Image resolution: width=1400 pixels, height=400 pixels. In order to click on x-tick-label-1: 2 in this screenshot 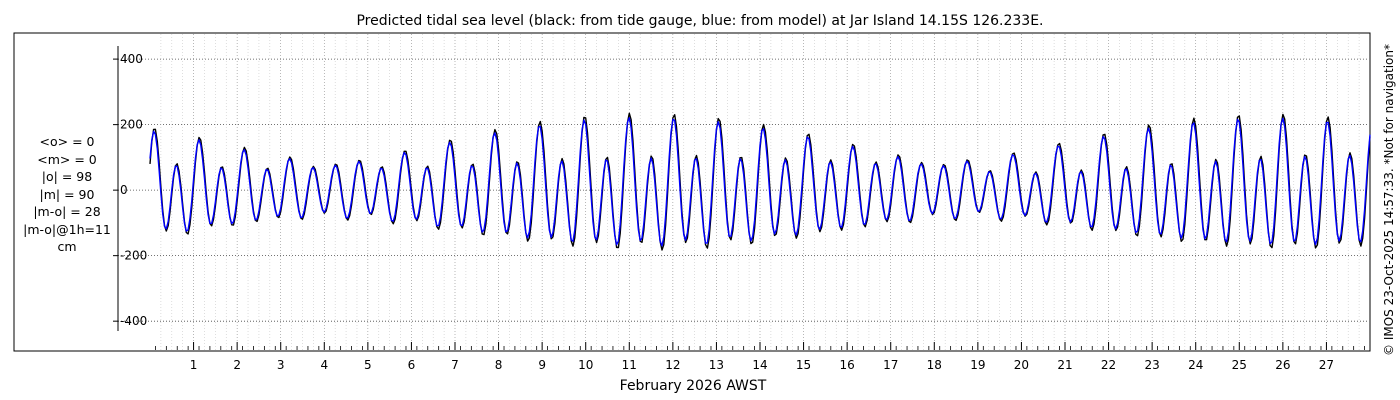, I will do `click(237, 365)`.